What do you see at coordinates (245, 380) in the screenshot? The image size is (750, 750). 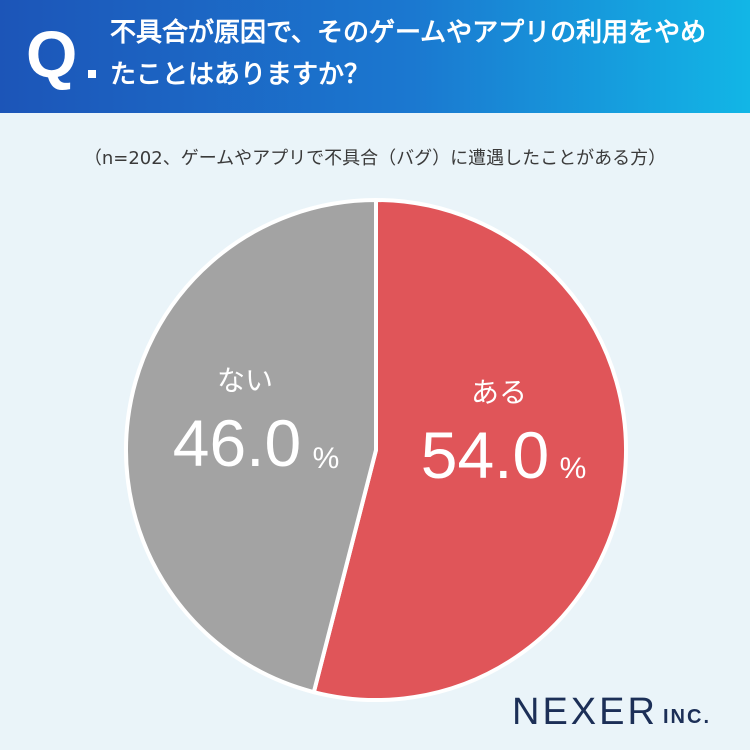 I see `slice-label-1: ない` at bounding box center [245, 380].